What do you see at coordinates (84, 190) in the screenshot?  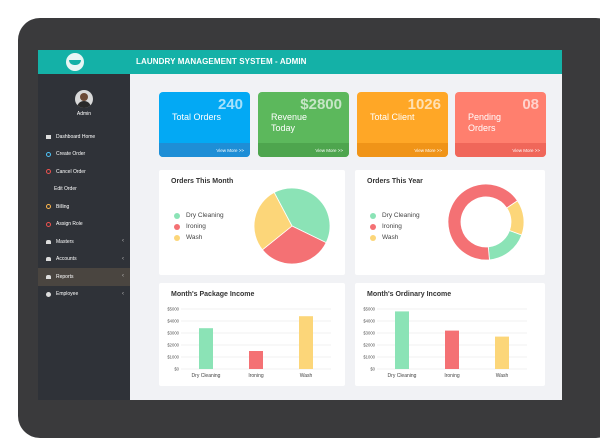 I see `sidebar-item-edit-order: Edit Order` at bounding box center [84, 190].